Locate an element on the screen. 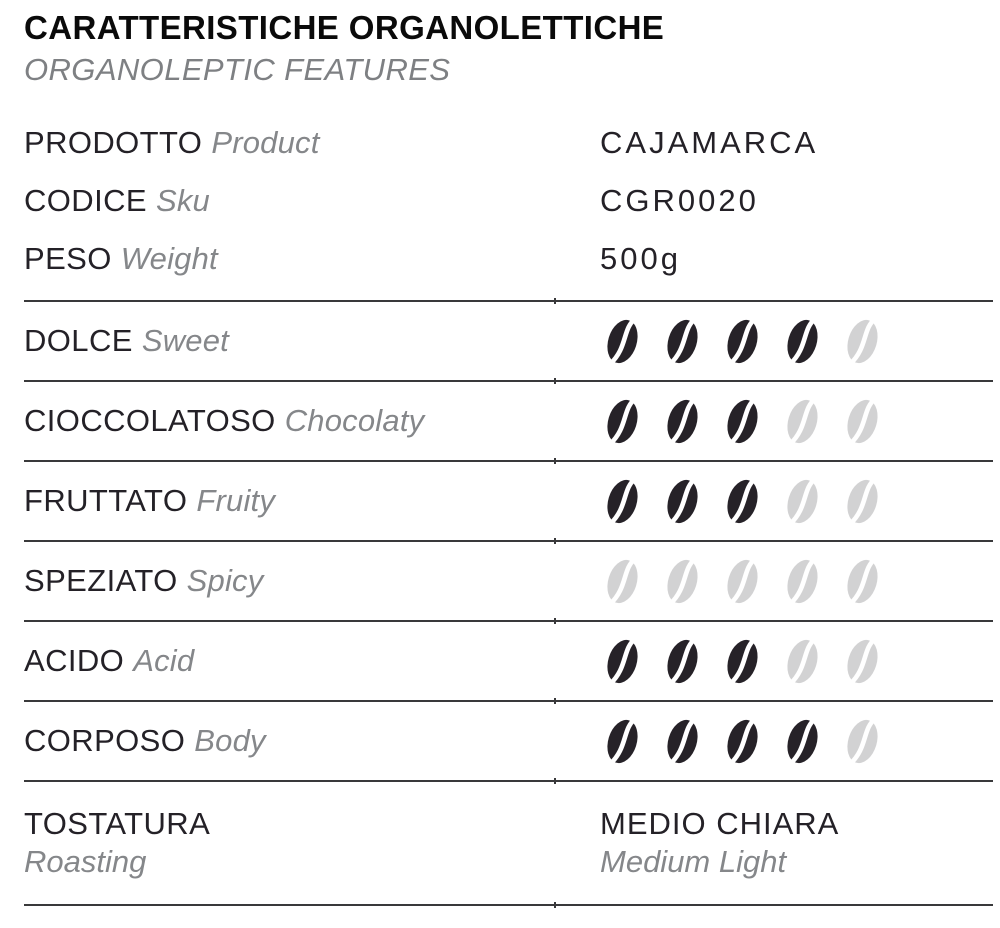  flavor-row-body: CORPOSO Body is located at coordinates (508, 743).